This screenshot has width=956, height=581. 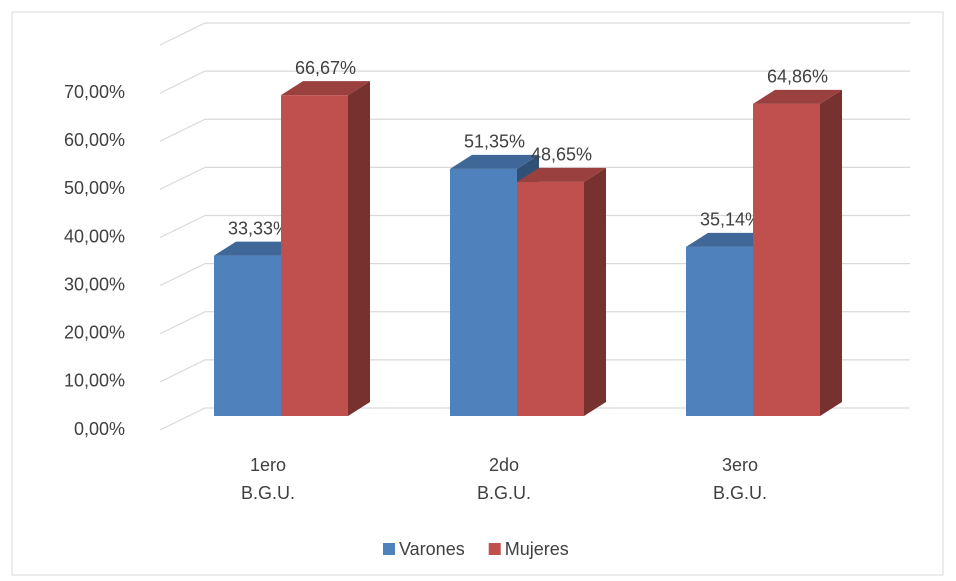 What do you see at coordinates (99, 429) in the screenshot?
I see `y-tick-label: 0,00%` at bounding box center [99, 429].